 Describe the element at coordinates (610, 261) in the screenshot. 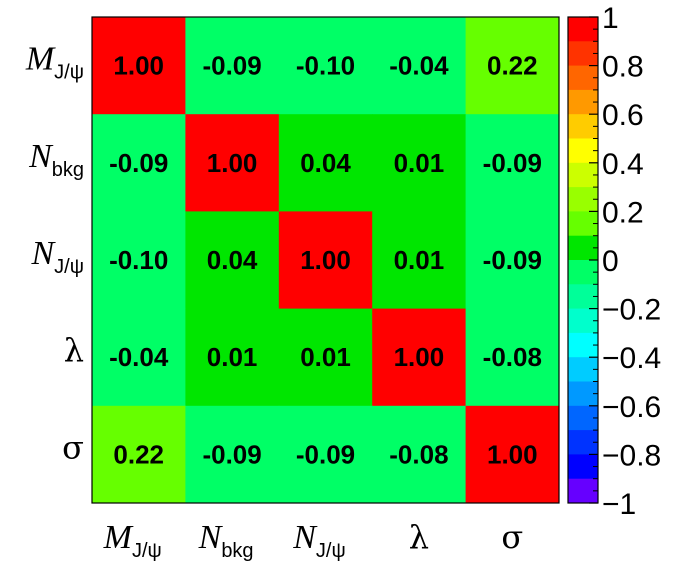

I see `colorbar-tick-label: 0` at that location.